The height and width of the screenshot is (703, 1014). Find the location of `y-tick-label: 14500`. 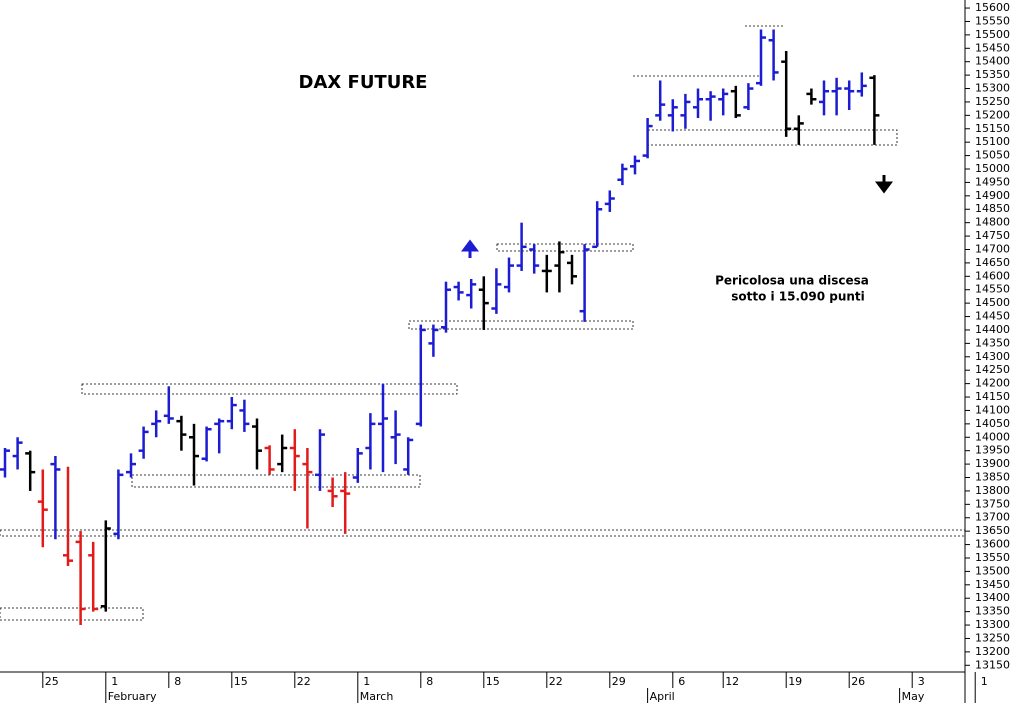

y-tick-label: 14500 is located at coordinates (992, 302).